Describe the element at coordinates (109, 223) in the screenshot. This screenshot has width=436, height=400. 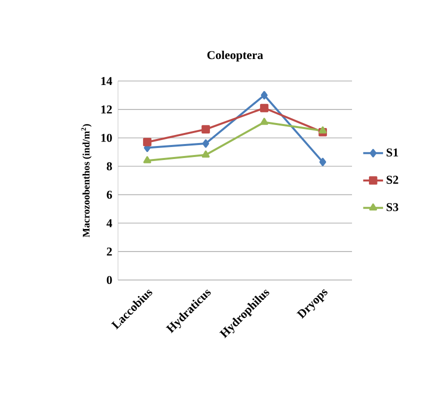
I see `y-tick-label: 4` at that location.